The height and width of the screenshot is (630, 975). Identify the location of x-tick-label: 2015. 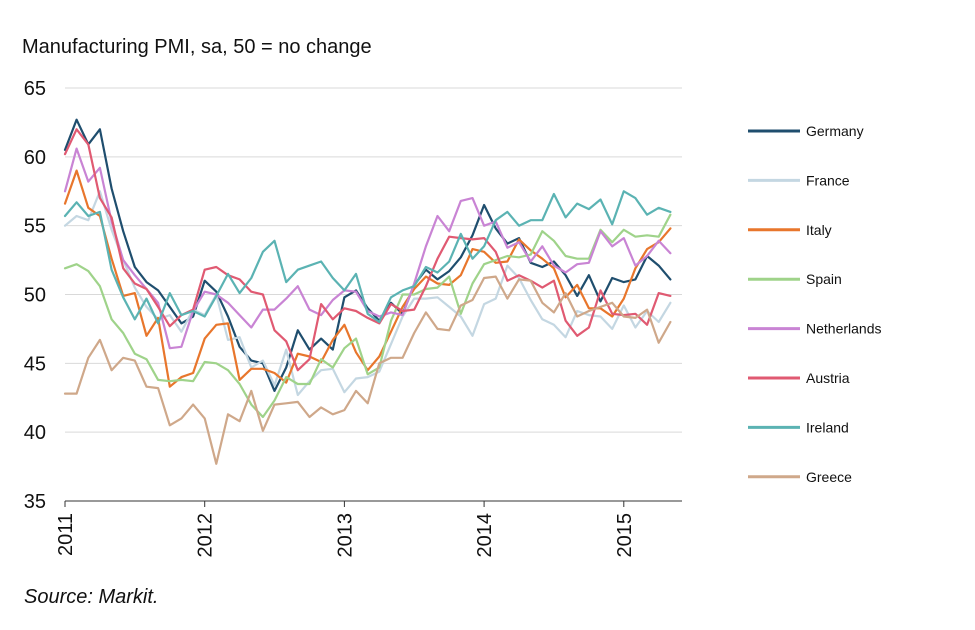
(625, 535).